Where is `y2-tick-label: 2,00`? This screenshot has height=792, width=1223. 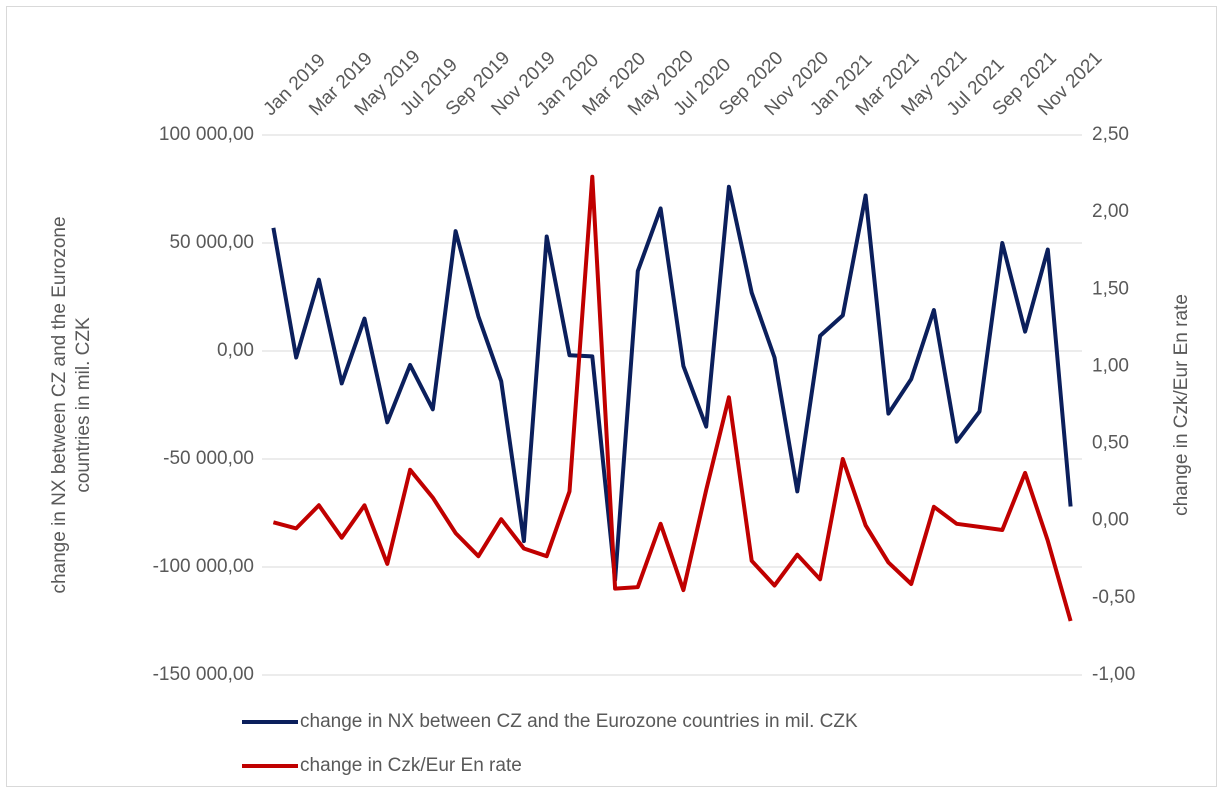
y2-tick-label: 2,00 is located at coordinates (1110, 211).